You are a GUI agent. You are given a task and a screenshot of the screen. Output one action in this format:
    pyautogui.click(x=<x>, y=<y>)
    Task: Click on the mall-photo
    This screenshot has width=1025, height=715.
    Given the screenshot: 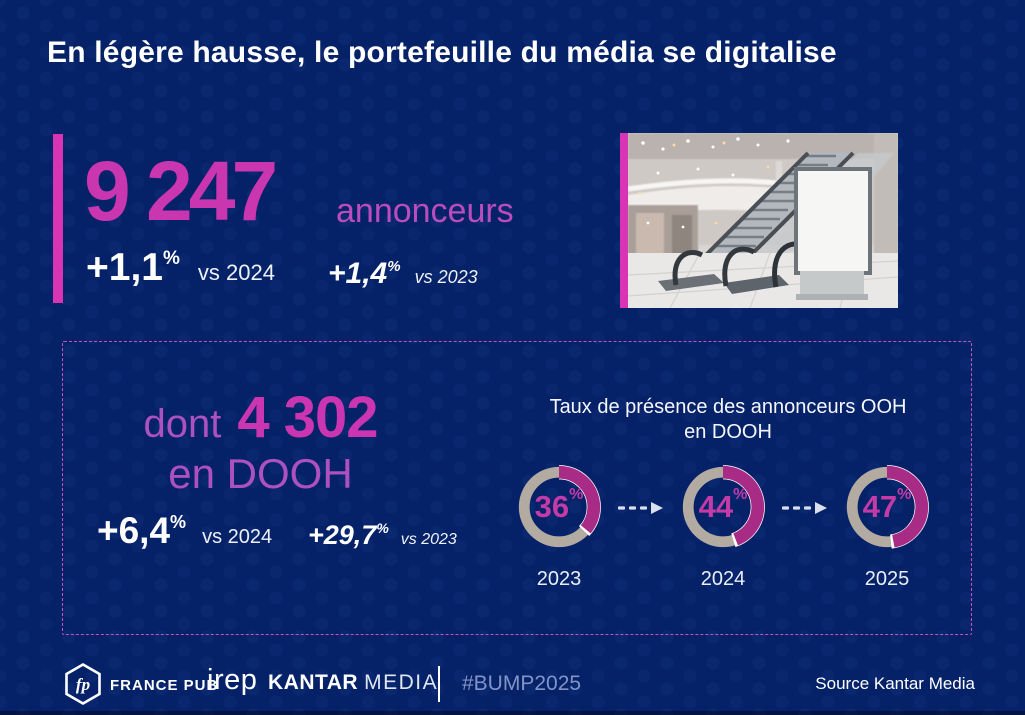 What is the action you would take?
    pyautogui.click(x=763, y=220)
    